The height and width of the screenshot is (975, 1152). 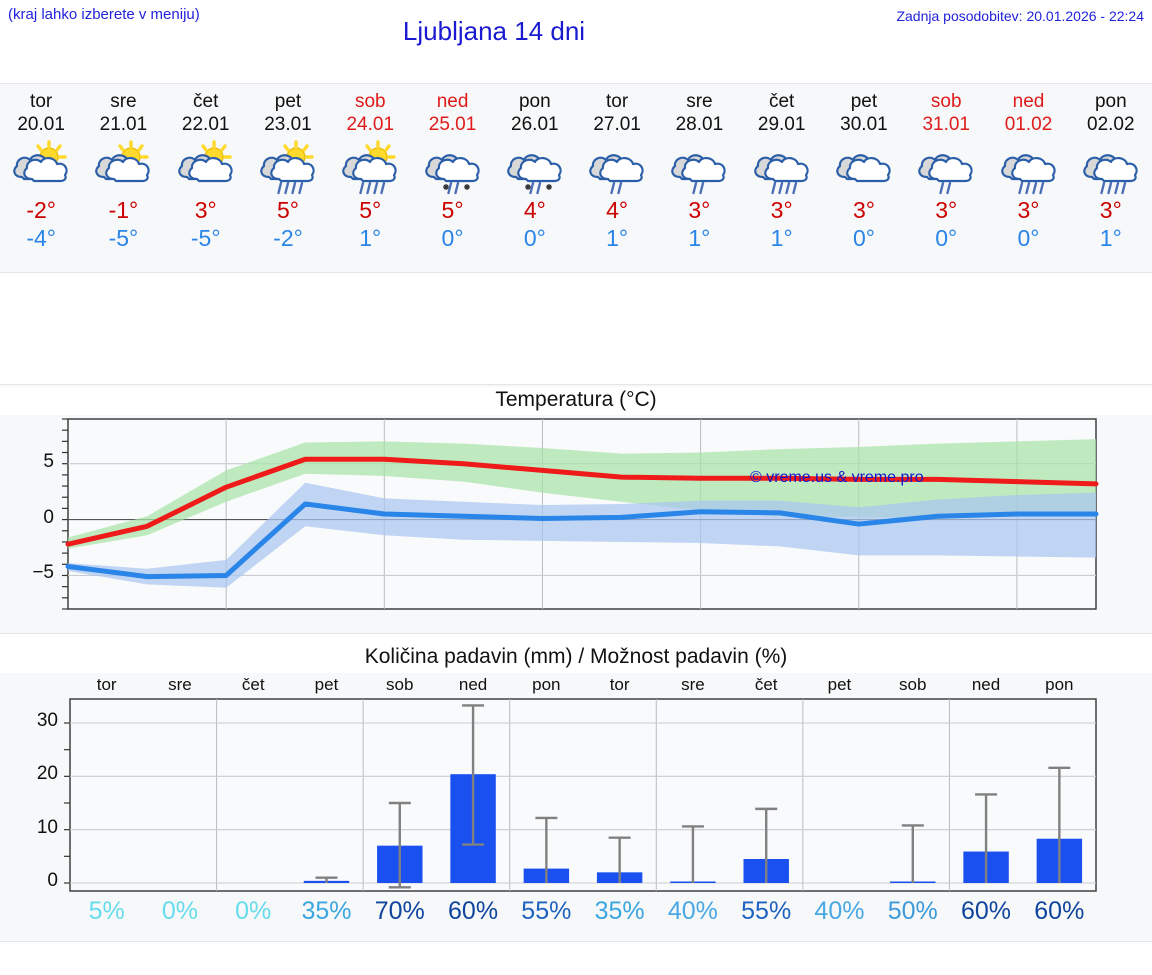 What do you see at coordinates (617, 124) in the screenshot?
I see `day-date: 27.01` at bounding box center [617, 124].